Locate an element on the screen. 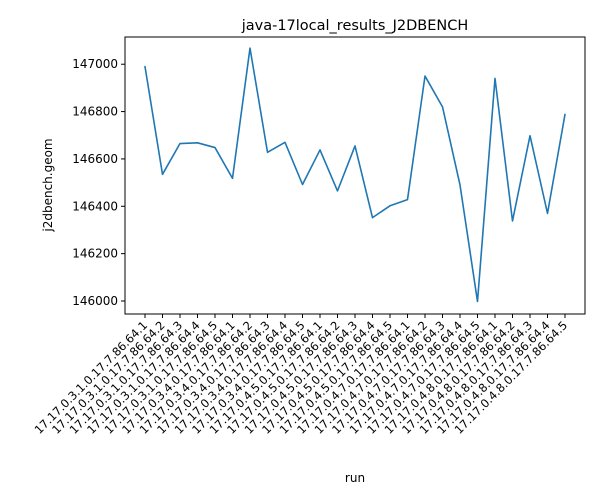 This screenshot has height=500, width=600. chart-title: java-17local_results_J2DBENCH is located at coordinates (355, 26).